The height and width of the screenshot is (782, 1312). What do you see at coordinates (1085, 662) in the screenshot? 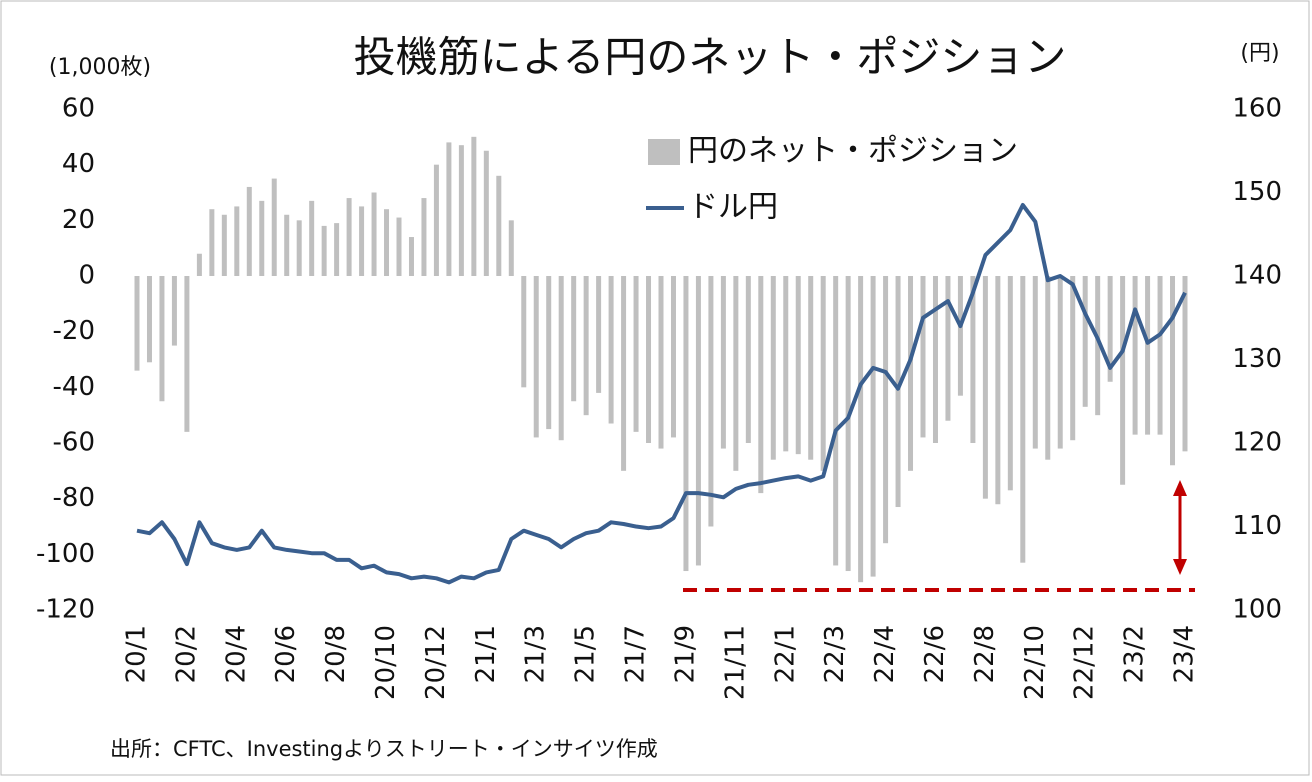
I see `x-tick-label: 22/12` at bounding box center [1085, 662].